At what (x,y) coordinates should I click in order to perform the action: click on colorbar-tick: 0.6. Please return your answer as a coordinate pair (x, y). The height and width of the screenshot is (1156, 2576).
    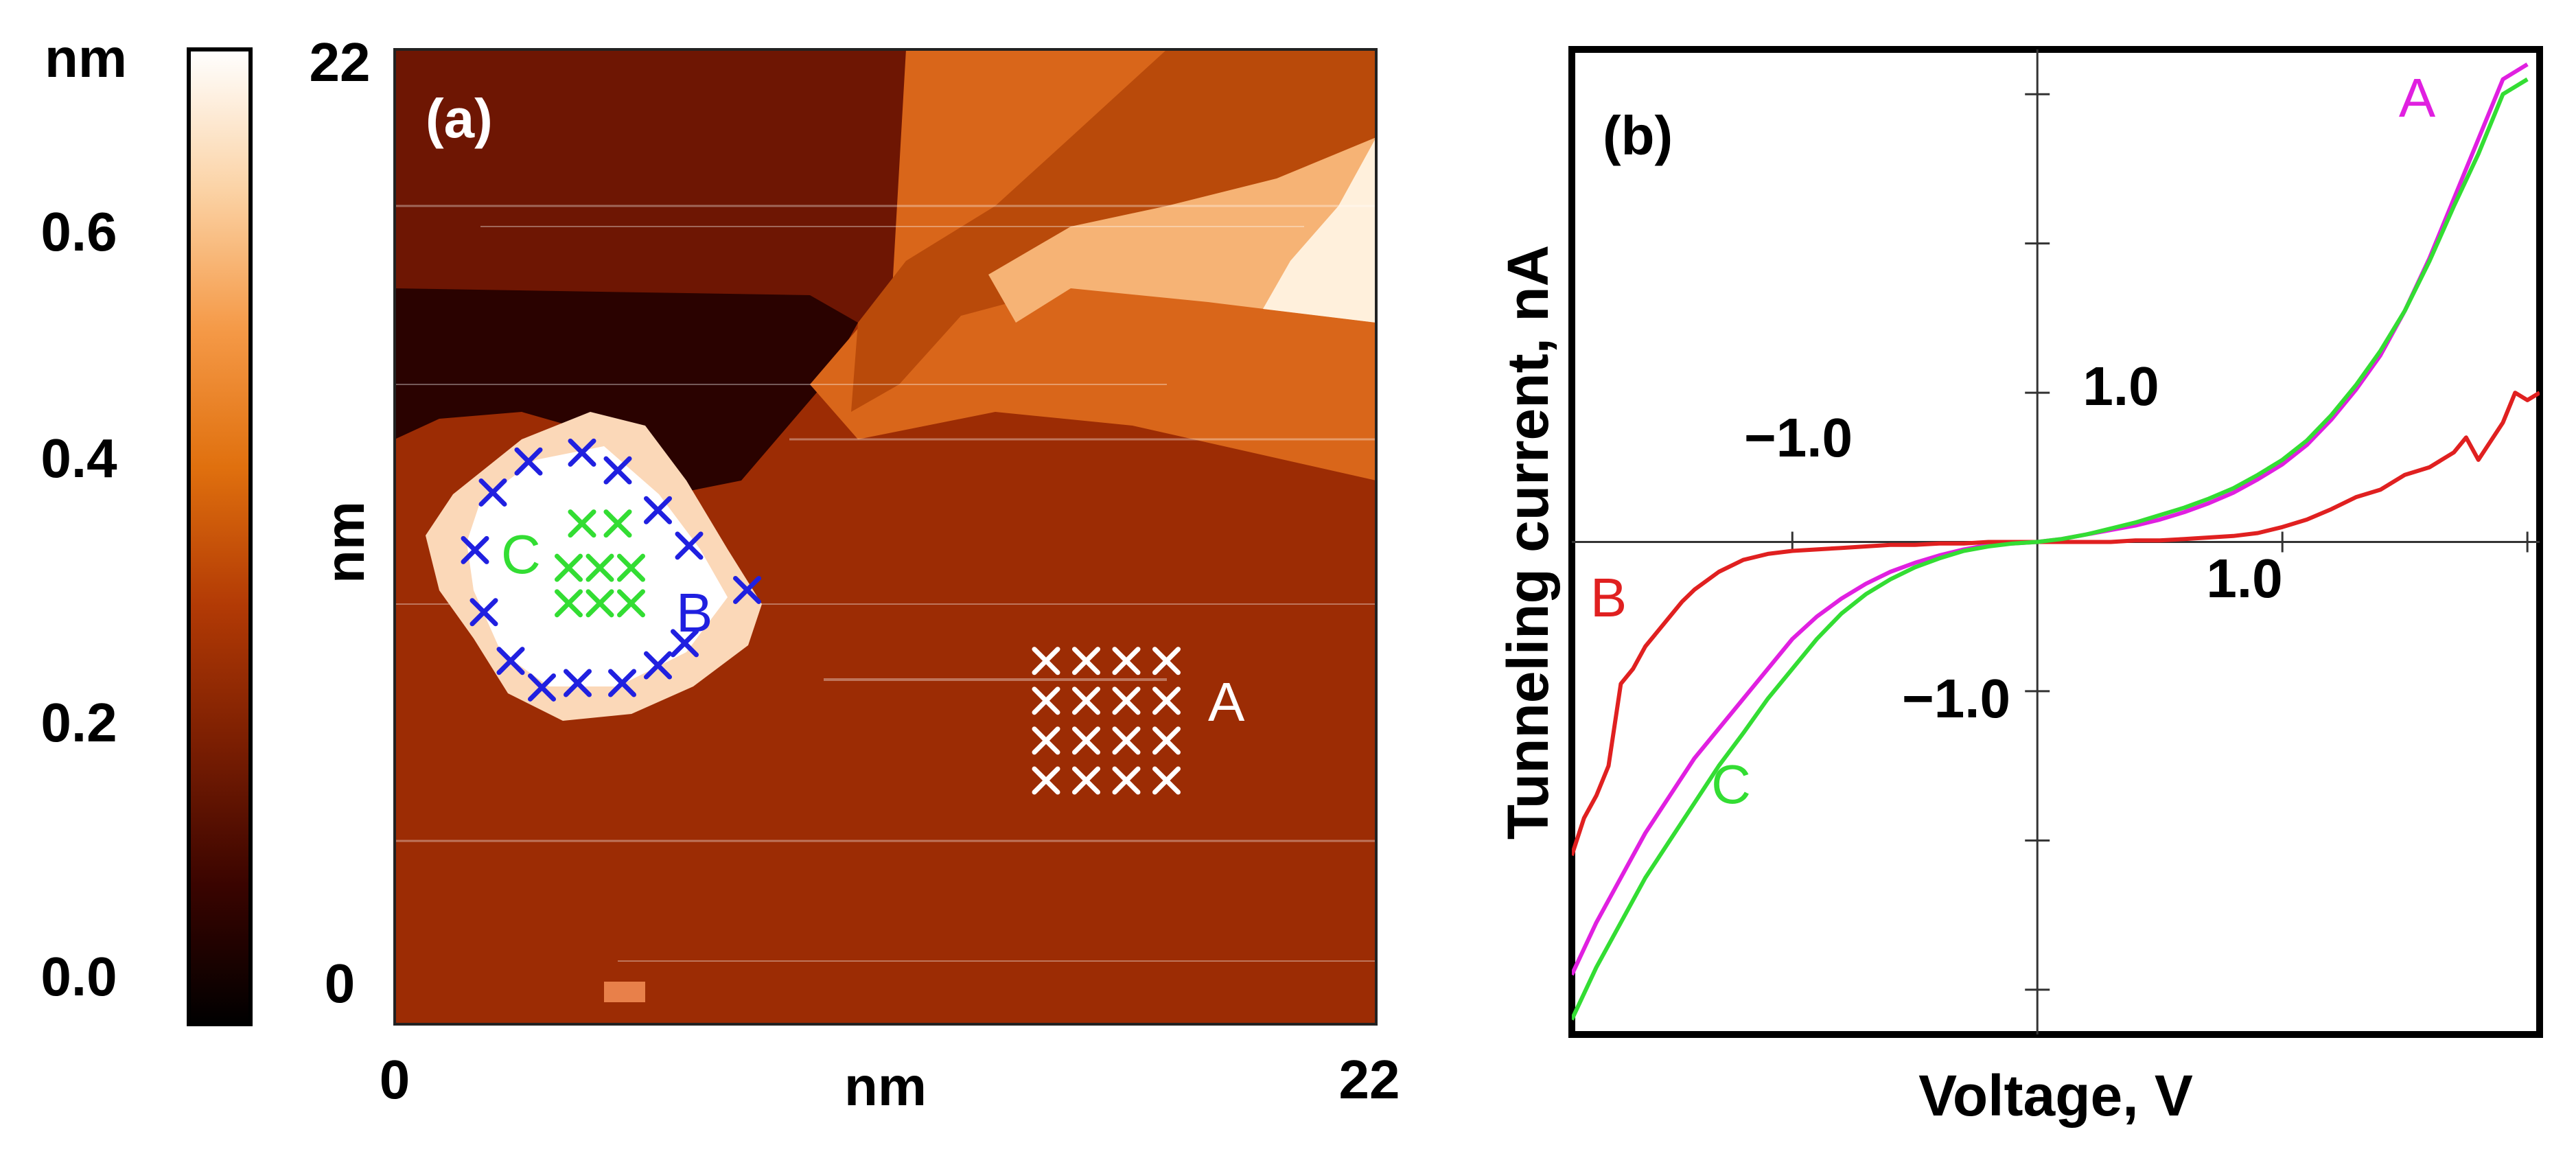
    Looking at the image, I should click on (78, 231).